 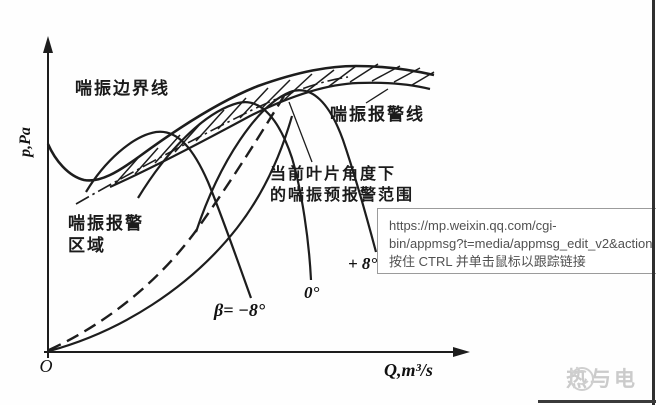 What do you see at coordinates (473, 225) in the screenshot?
I see `tooltip-url-line1: https://mp.weixin.qq.com/cgi-` at bounding box center [473, 225].